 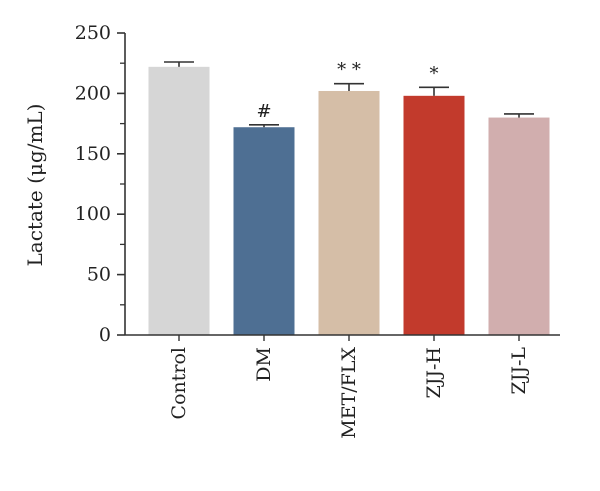 I want to click on x-tick-label: MET/FLX, so click(x=349, y=393).